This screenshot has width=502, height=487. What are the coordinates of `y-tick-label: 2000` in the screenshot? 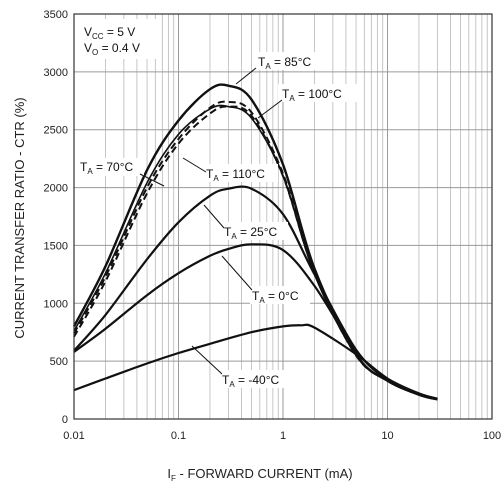 It's located at (56, 189).